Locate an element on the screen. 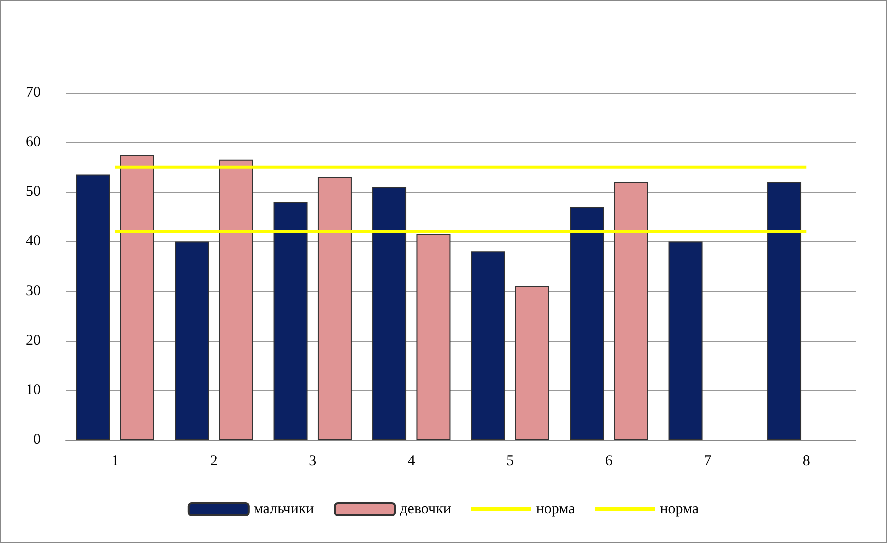 Image resolution: width=887 pixels, height=543 pixels. y-tick-label: 40 is located at coordinates (33, 242).